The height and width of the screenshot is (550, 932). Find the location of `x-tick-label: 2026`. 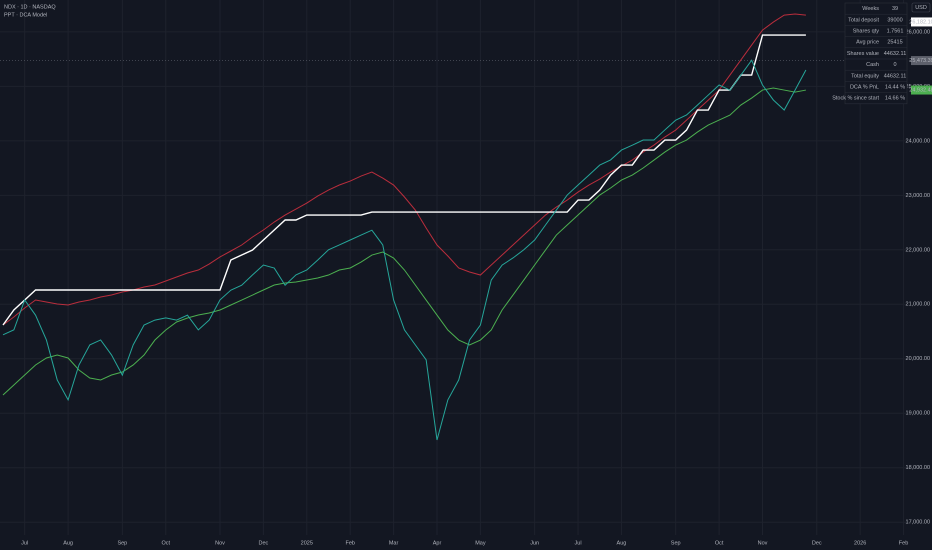

x-tick-label: 2026 is located at coordinates (860, 543).